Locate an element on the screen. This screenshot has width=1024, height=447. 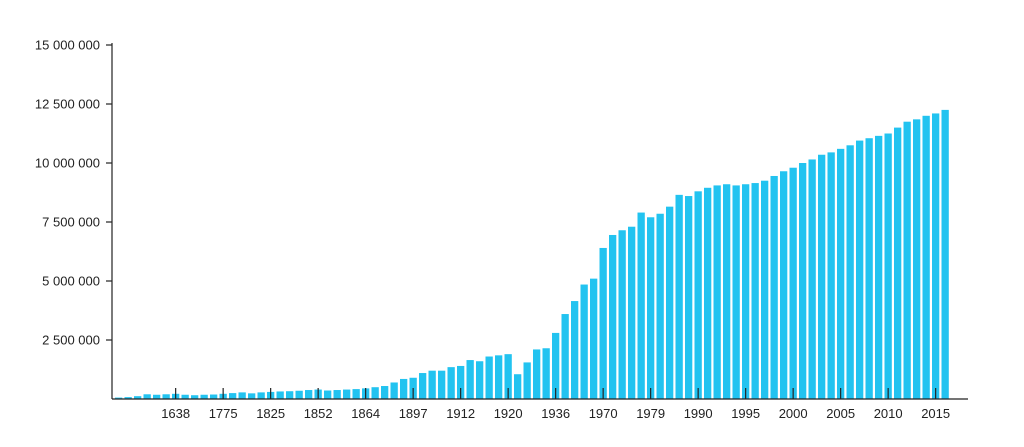
x-tick-label-14: 2005 is located at coordinates (840, 413).